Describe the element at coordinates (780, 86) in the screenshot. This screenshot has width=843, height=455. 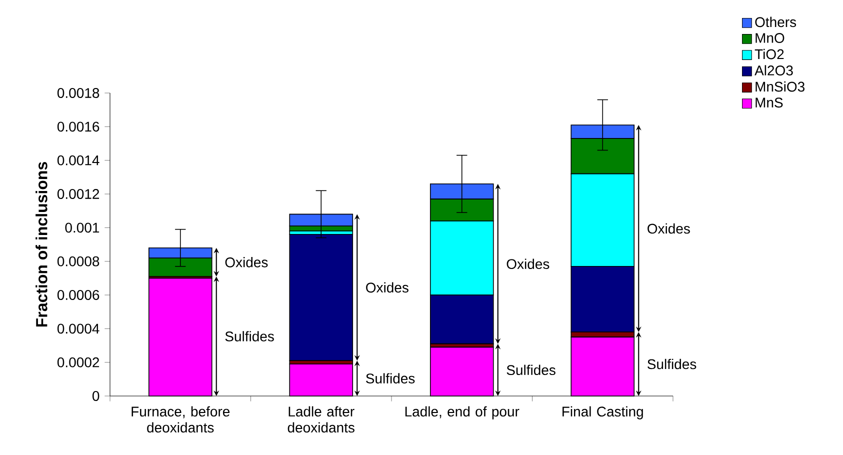
I see `legend-label: MnSiO3` at that location.